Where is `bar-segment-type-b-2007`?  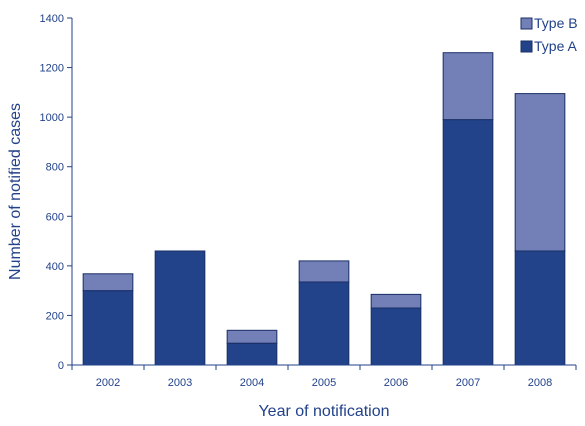 bar-segment-type-b-2007 is located at coordinates (468, 86).